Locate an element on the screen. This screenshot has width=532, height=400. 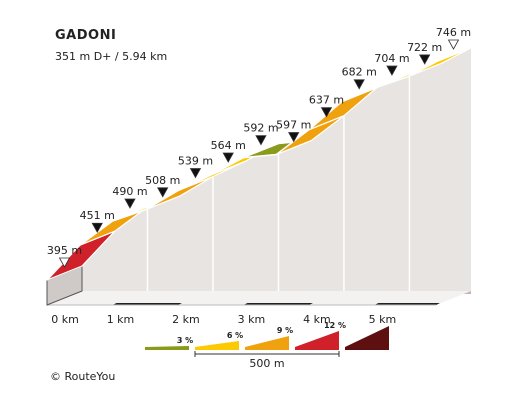
chart-subtitle: 351 m D+ / 5.94 km is located at coordinates (111, 56).